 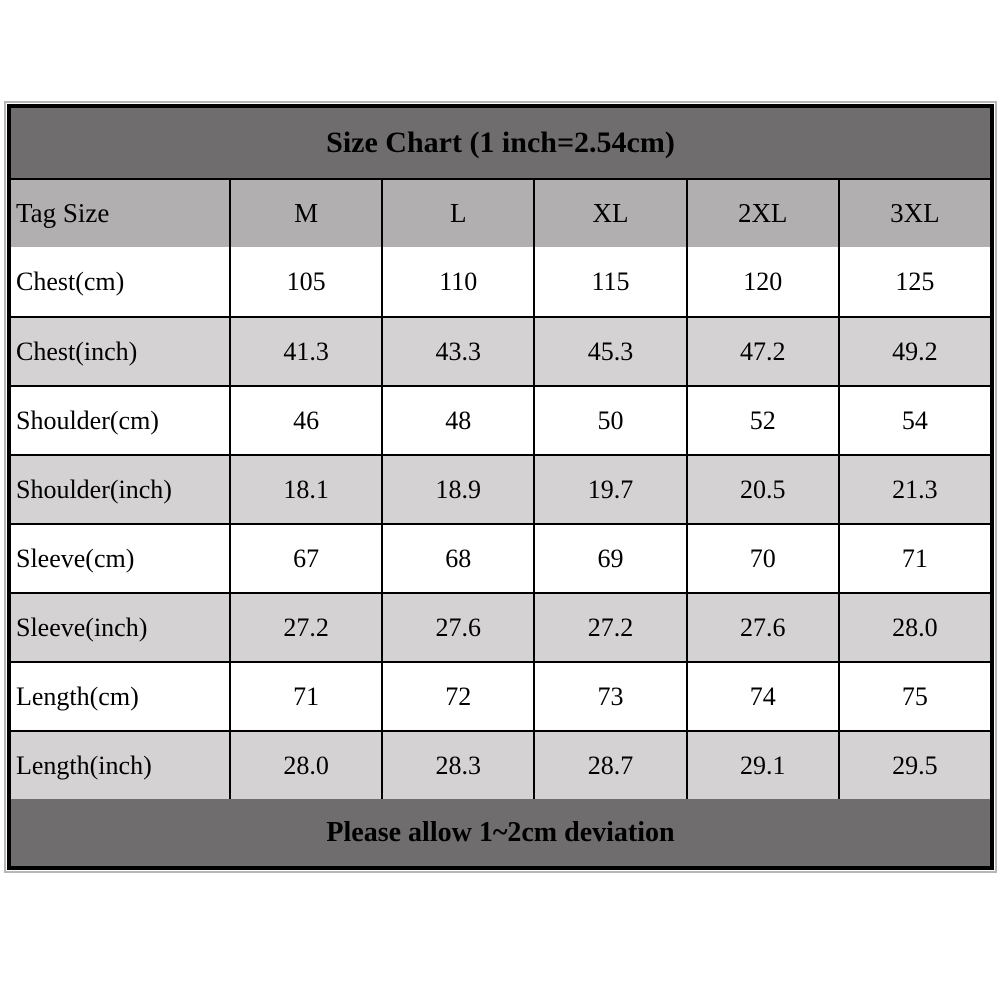 What do you see at coordinates (457, 281) in the screenshot?
I see `measurement-value: 110` at bounding box center [457, 281].